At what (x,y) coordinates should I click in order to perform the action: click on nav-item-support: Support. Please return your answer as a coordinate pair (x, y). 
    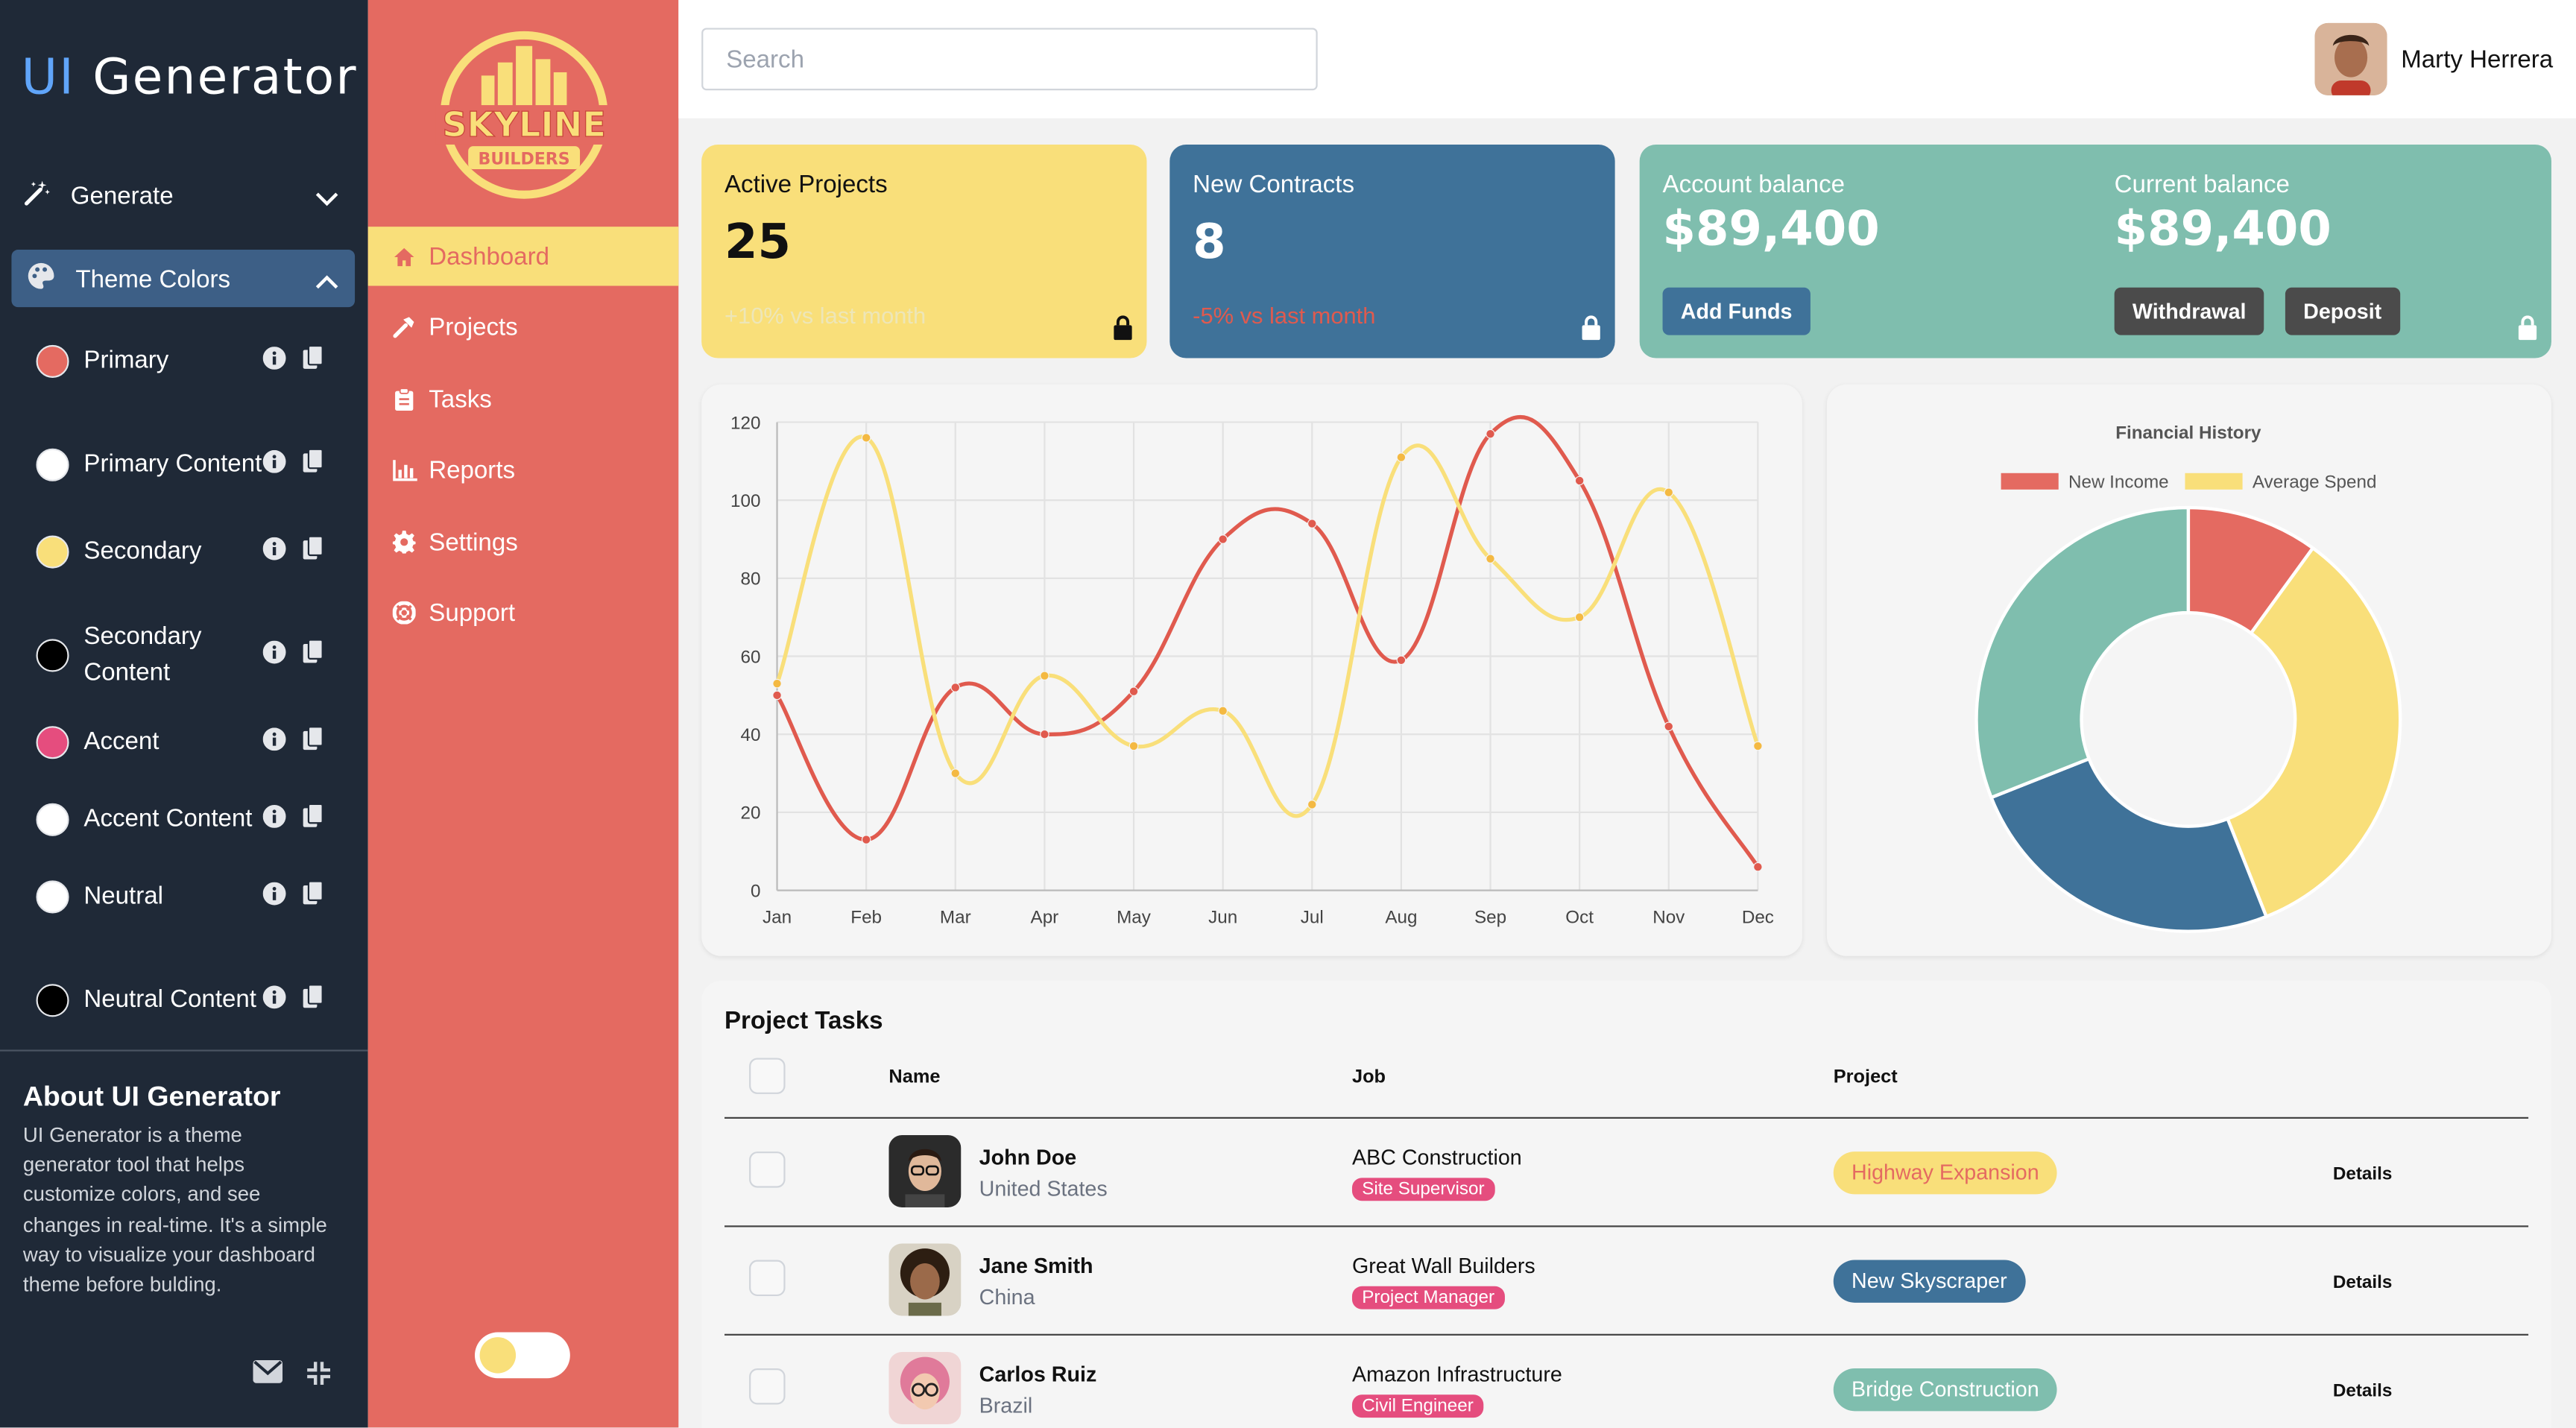
    Looking at the image, I should click on (523, 612).